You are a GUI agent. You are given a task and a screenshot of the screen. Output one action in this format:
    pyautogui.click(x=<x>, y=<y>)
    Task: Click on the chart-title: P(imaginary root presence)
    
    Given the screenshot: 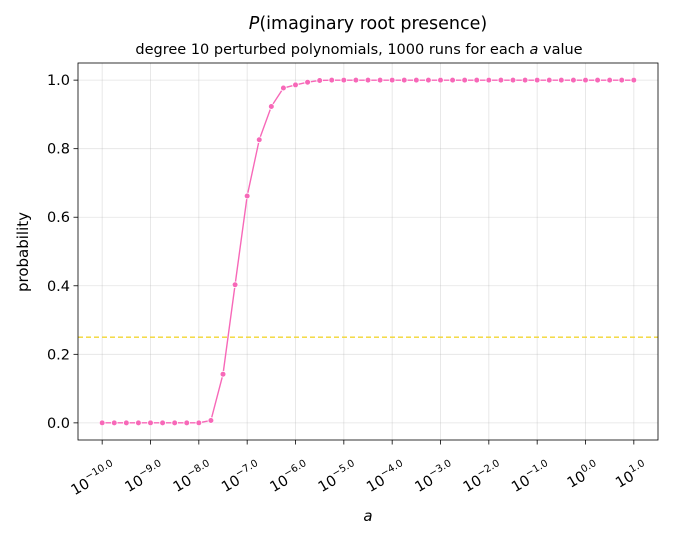 What is the action you would take?
    pyautogui.click(x=368, y=24)
    